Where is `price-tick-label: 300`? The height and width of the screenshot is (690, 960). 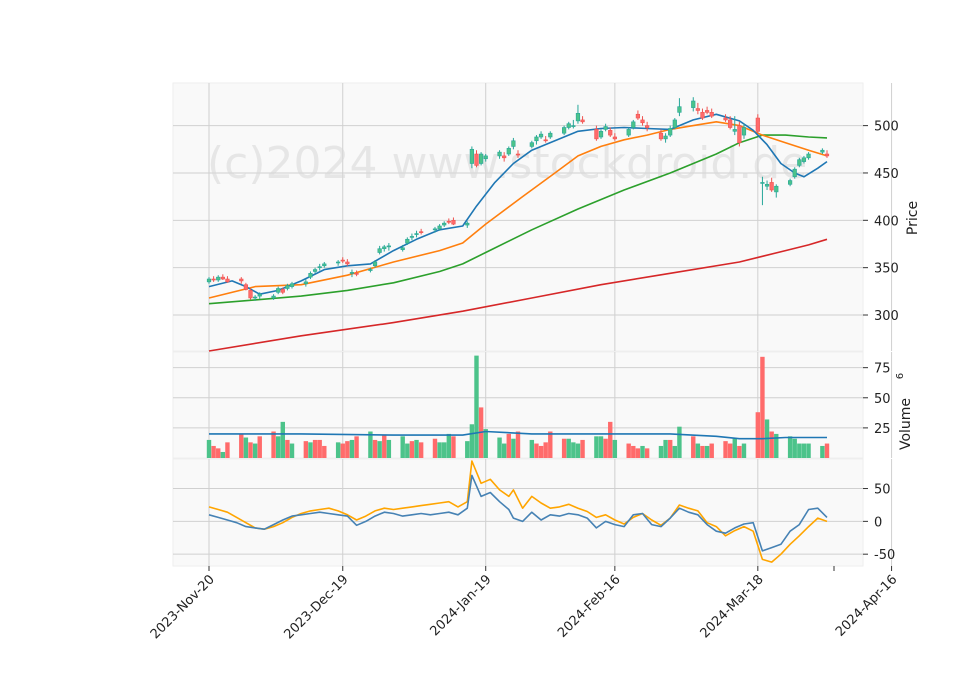
price-tick-label: 300 is located at coordinates (886, 316).